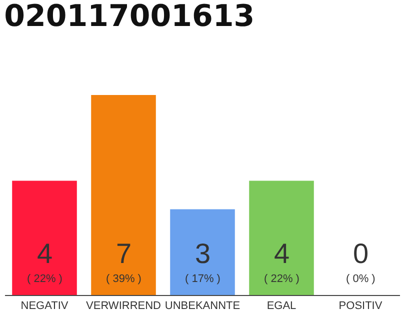  Describe the element at coordinates (129, 17) in the screenshot. I see `chart-title: 020117001613` at that location.